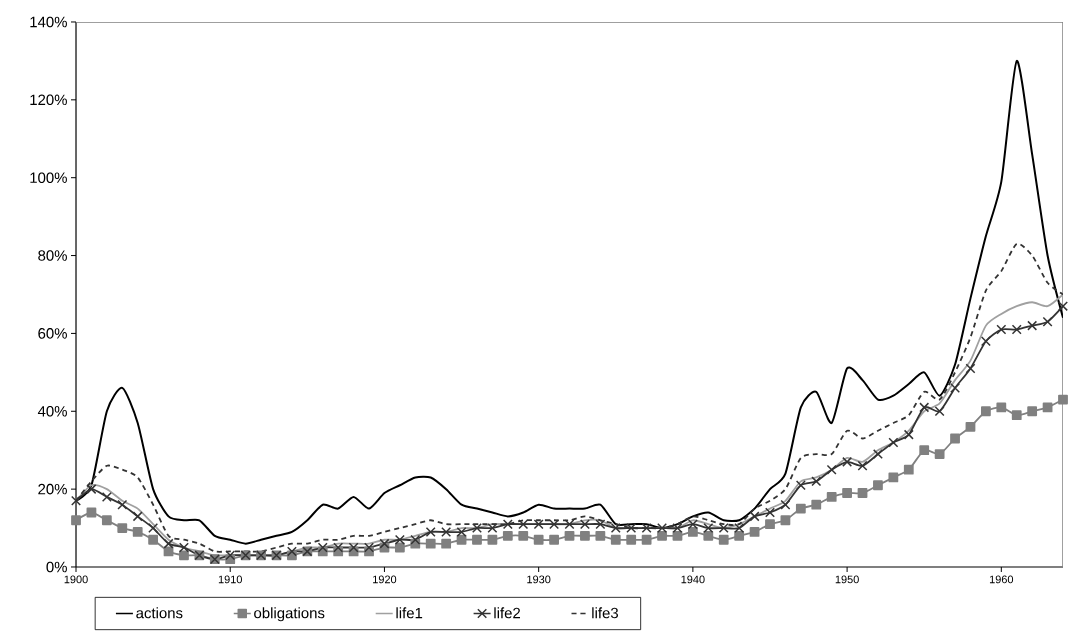 The height and width of the screenshot is (640, 1072). What do you see at coordinates (847, 579) in the screenshot?
I see `x-tick-label: 1950` at bounding box center [847, 579].